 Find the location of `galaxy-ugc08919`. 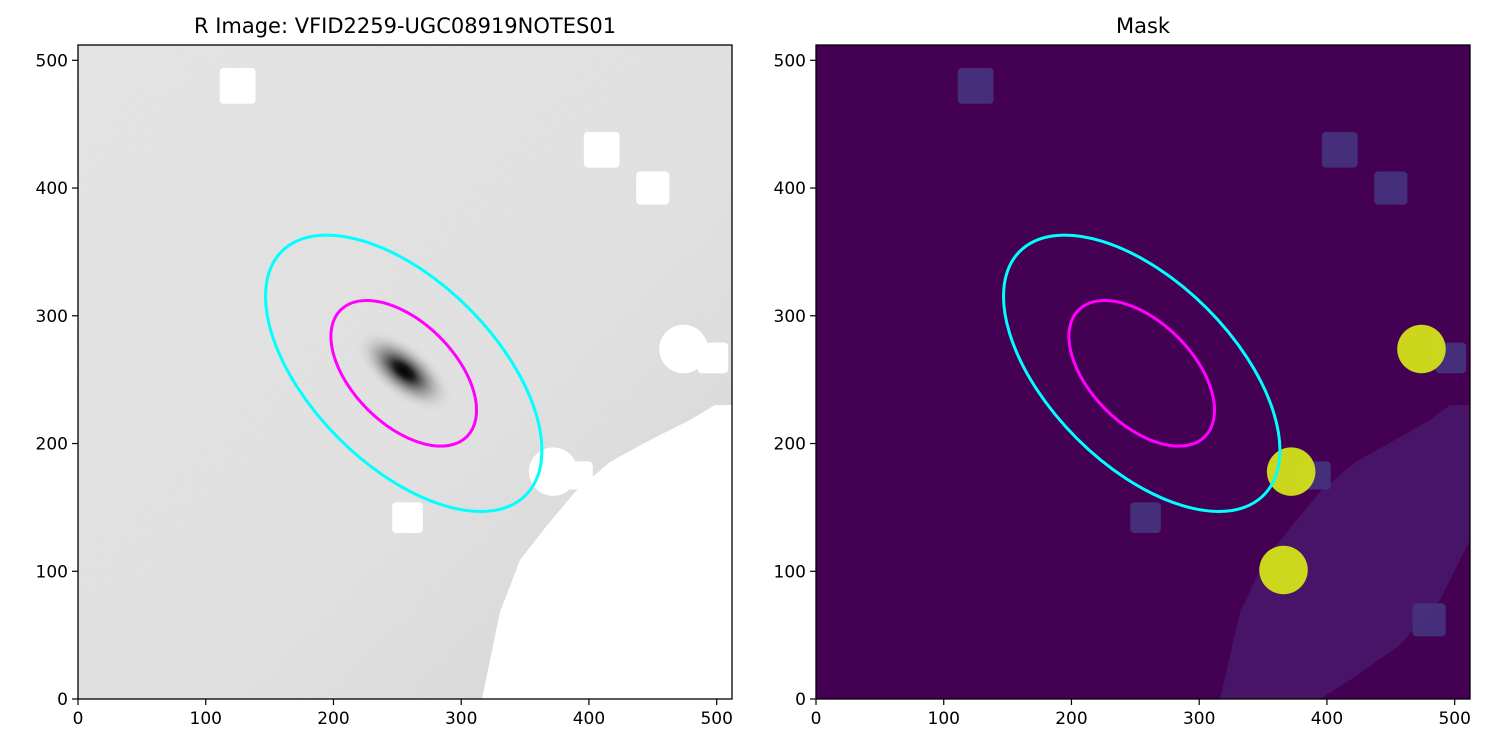

galaxy-ugc08919 is located at coordinates (404, 371).